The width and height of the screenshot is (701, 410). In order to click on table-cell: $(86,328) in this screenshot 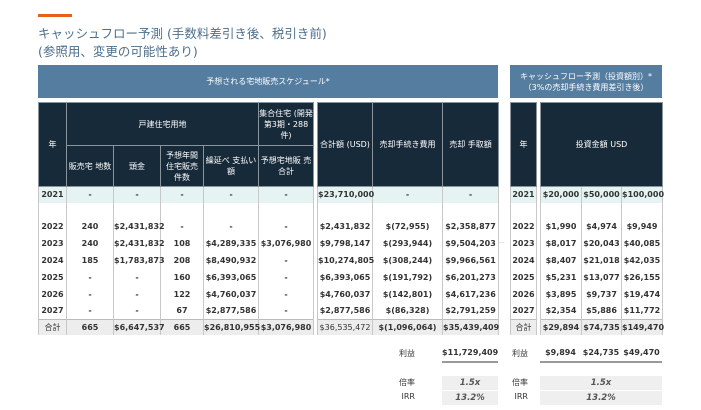, I will do `click(407, 311)`.